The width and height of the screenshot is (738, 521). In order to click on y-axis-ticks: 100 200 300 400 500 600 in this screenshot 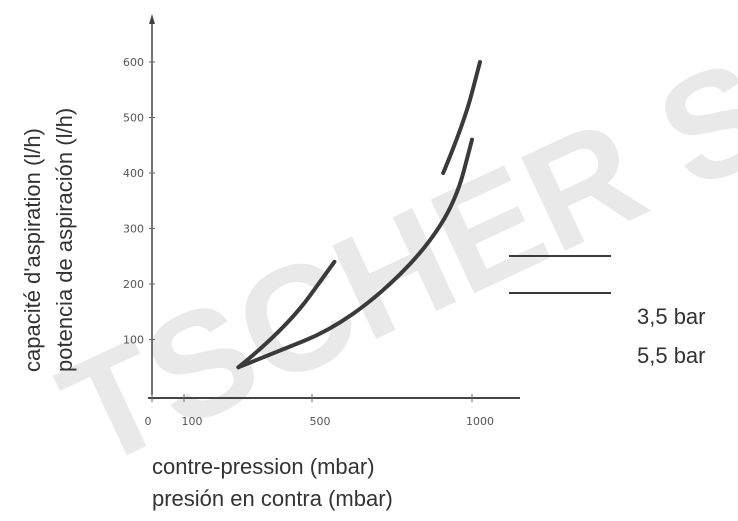, I will do `click(139, 201)`.